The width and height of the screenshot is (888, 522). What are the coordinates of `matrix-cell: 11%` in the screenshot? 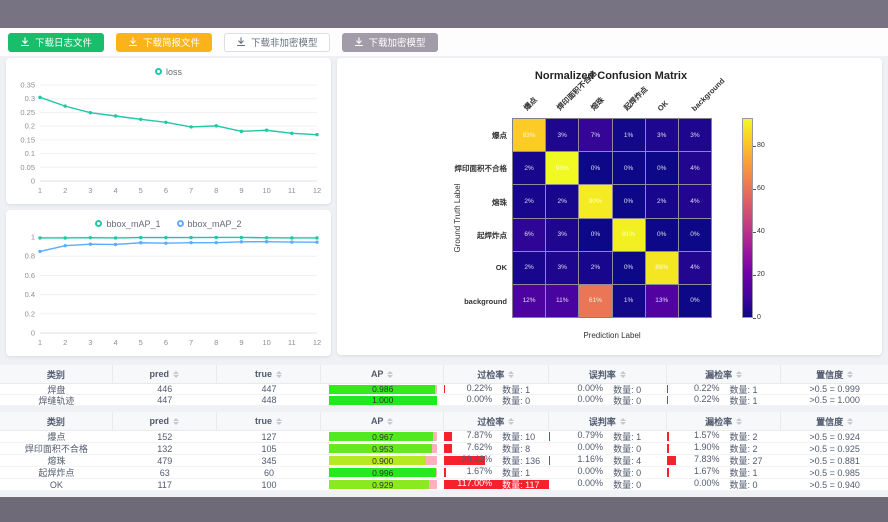 It's located at (562, 300).